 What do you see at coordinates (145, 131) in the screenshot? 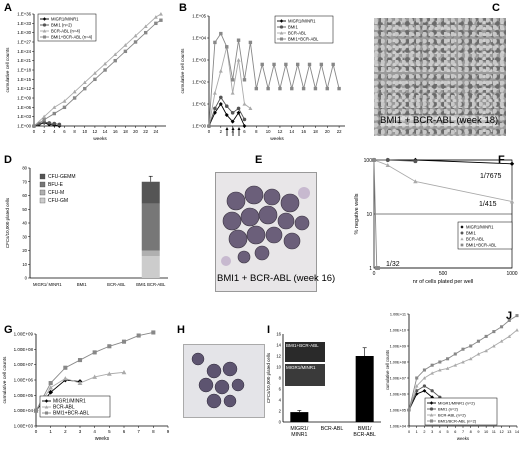
I see `x-tick-label: 22` at bounding box center [145, 131].